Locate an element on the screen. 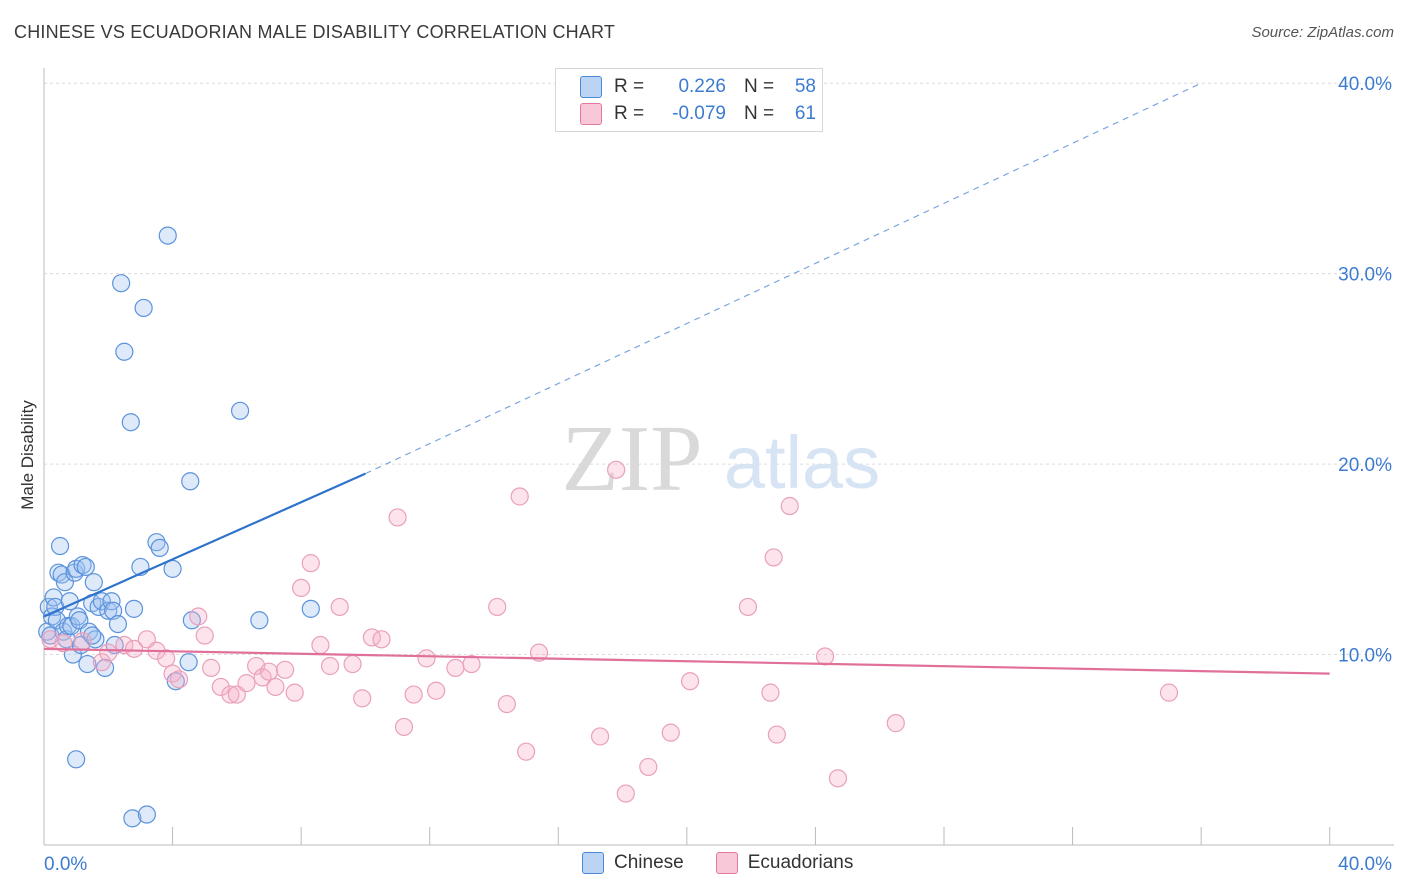 Image resolution: width=1406 pixels, height=892 pixels. legend-row-chinese: R = 0.226 N = 58 is located at coordinates (698, 87).